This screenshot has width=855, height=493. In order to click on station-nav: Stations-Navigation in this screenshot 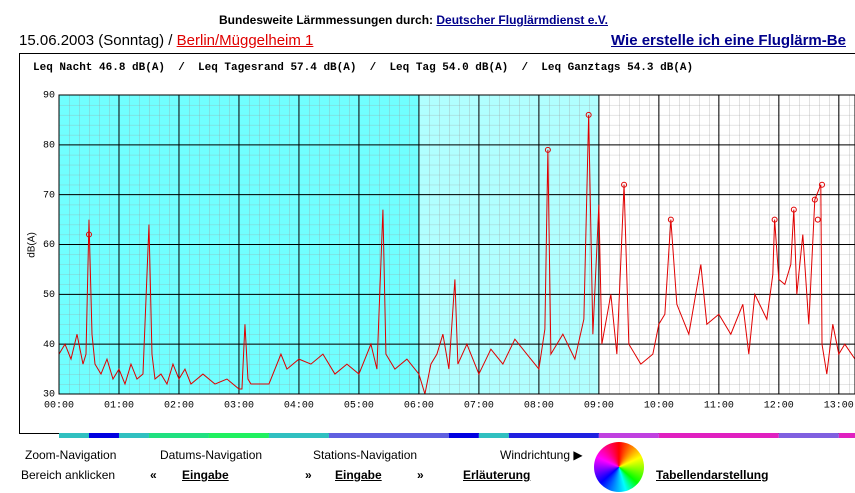, I will do `click(365, 455)`.